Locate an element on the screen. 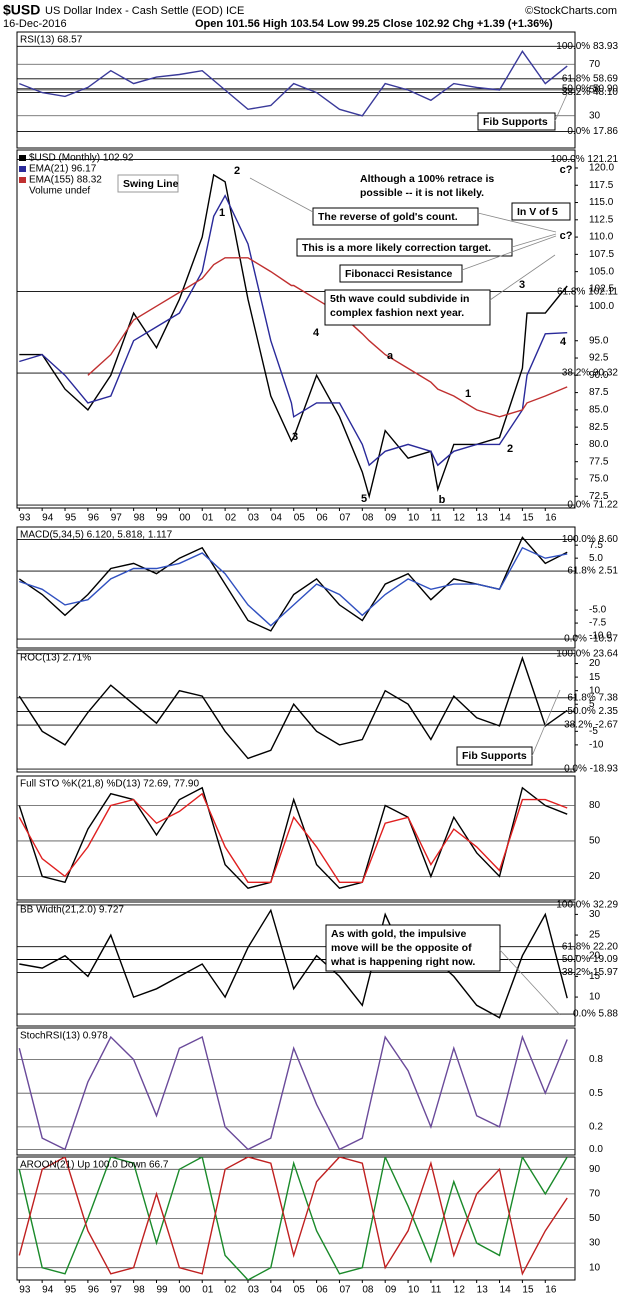 Image resolution: width=620 pixels, height=1297 pixels. x-tick-label: 10 is located at coordinates (414, 1290).